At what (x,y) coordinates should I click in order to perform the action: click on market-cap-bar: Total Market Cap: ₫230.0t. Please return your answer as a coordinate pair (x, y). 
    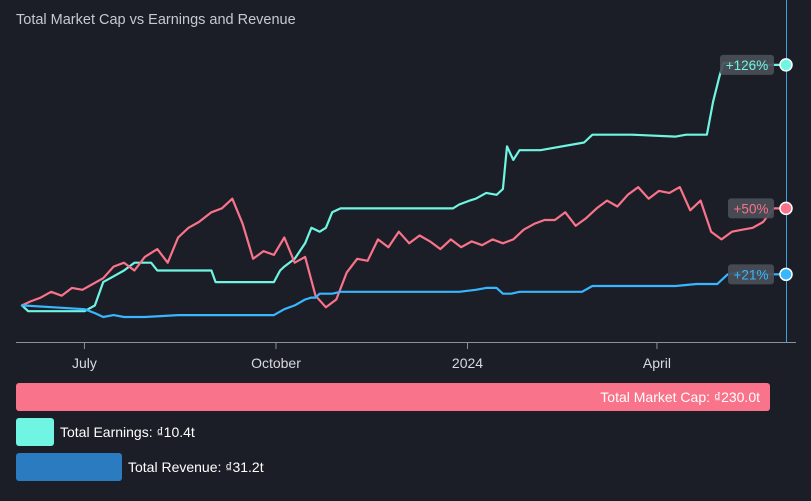
    Looking at the image, I should click on (393, 397).